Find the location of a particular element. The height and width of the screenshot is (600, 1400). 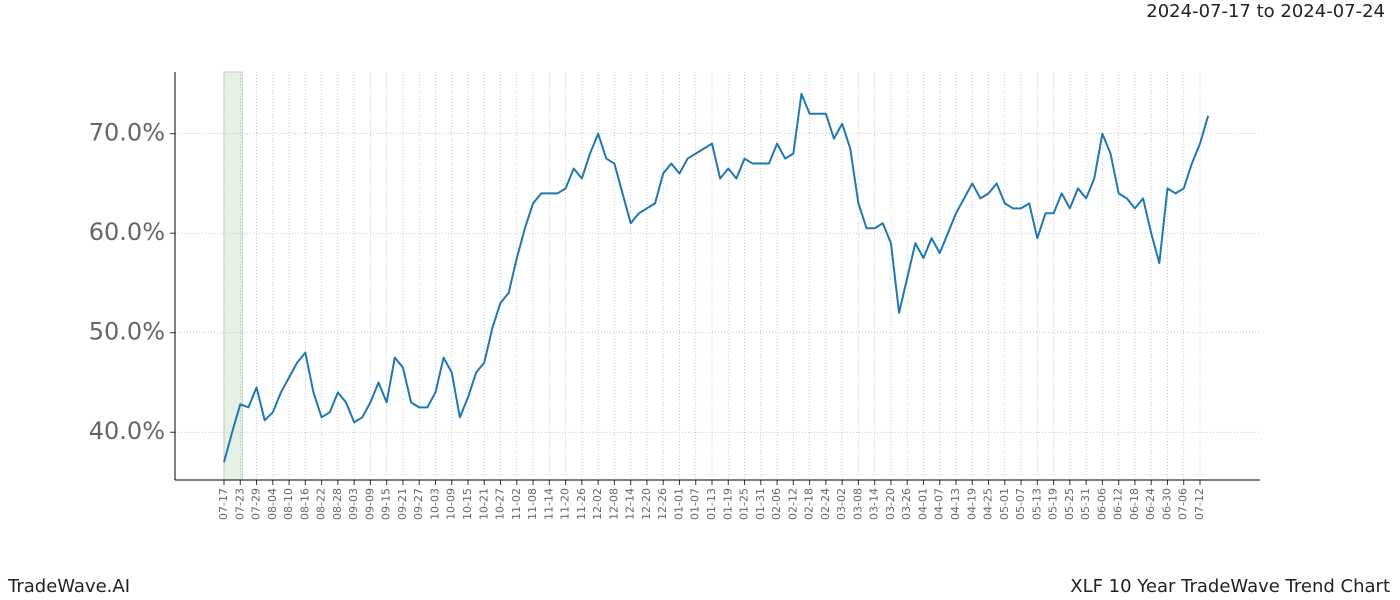

x-tick-label: 12-02 is located at coordinates (597, 504).